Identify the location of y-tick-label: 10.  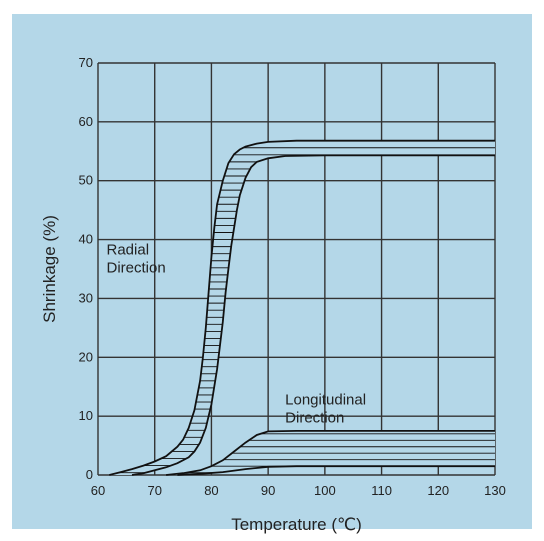
(86, 415).